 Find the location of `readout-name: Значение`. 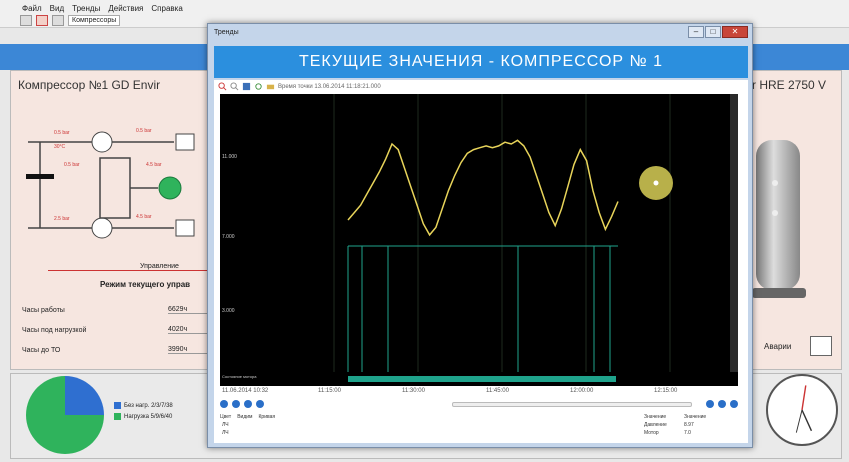

readout-name: Значение is located at coordinates (655, 417).